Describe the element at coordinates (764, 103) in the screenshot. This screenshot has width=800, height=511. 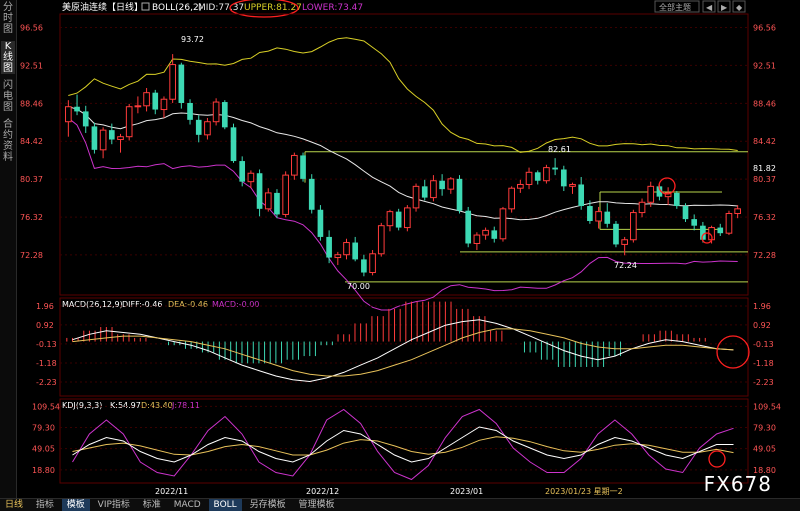
I see `price-tick-right: 88.46` at that location.